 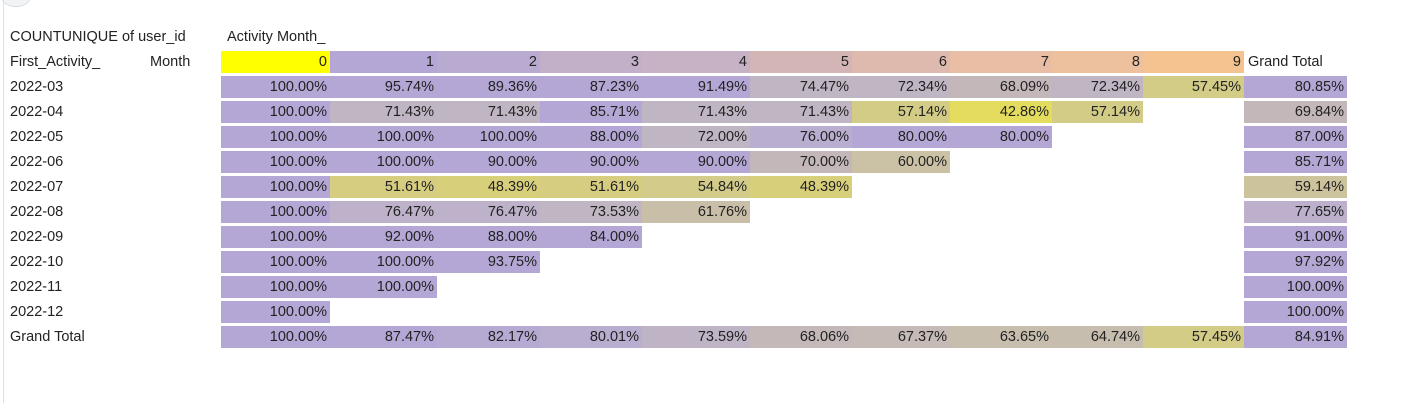 I want to click on cell-2022-04-m2: 71.43%, so click(x=488, y=112).